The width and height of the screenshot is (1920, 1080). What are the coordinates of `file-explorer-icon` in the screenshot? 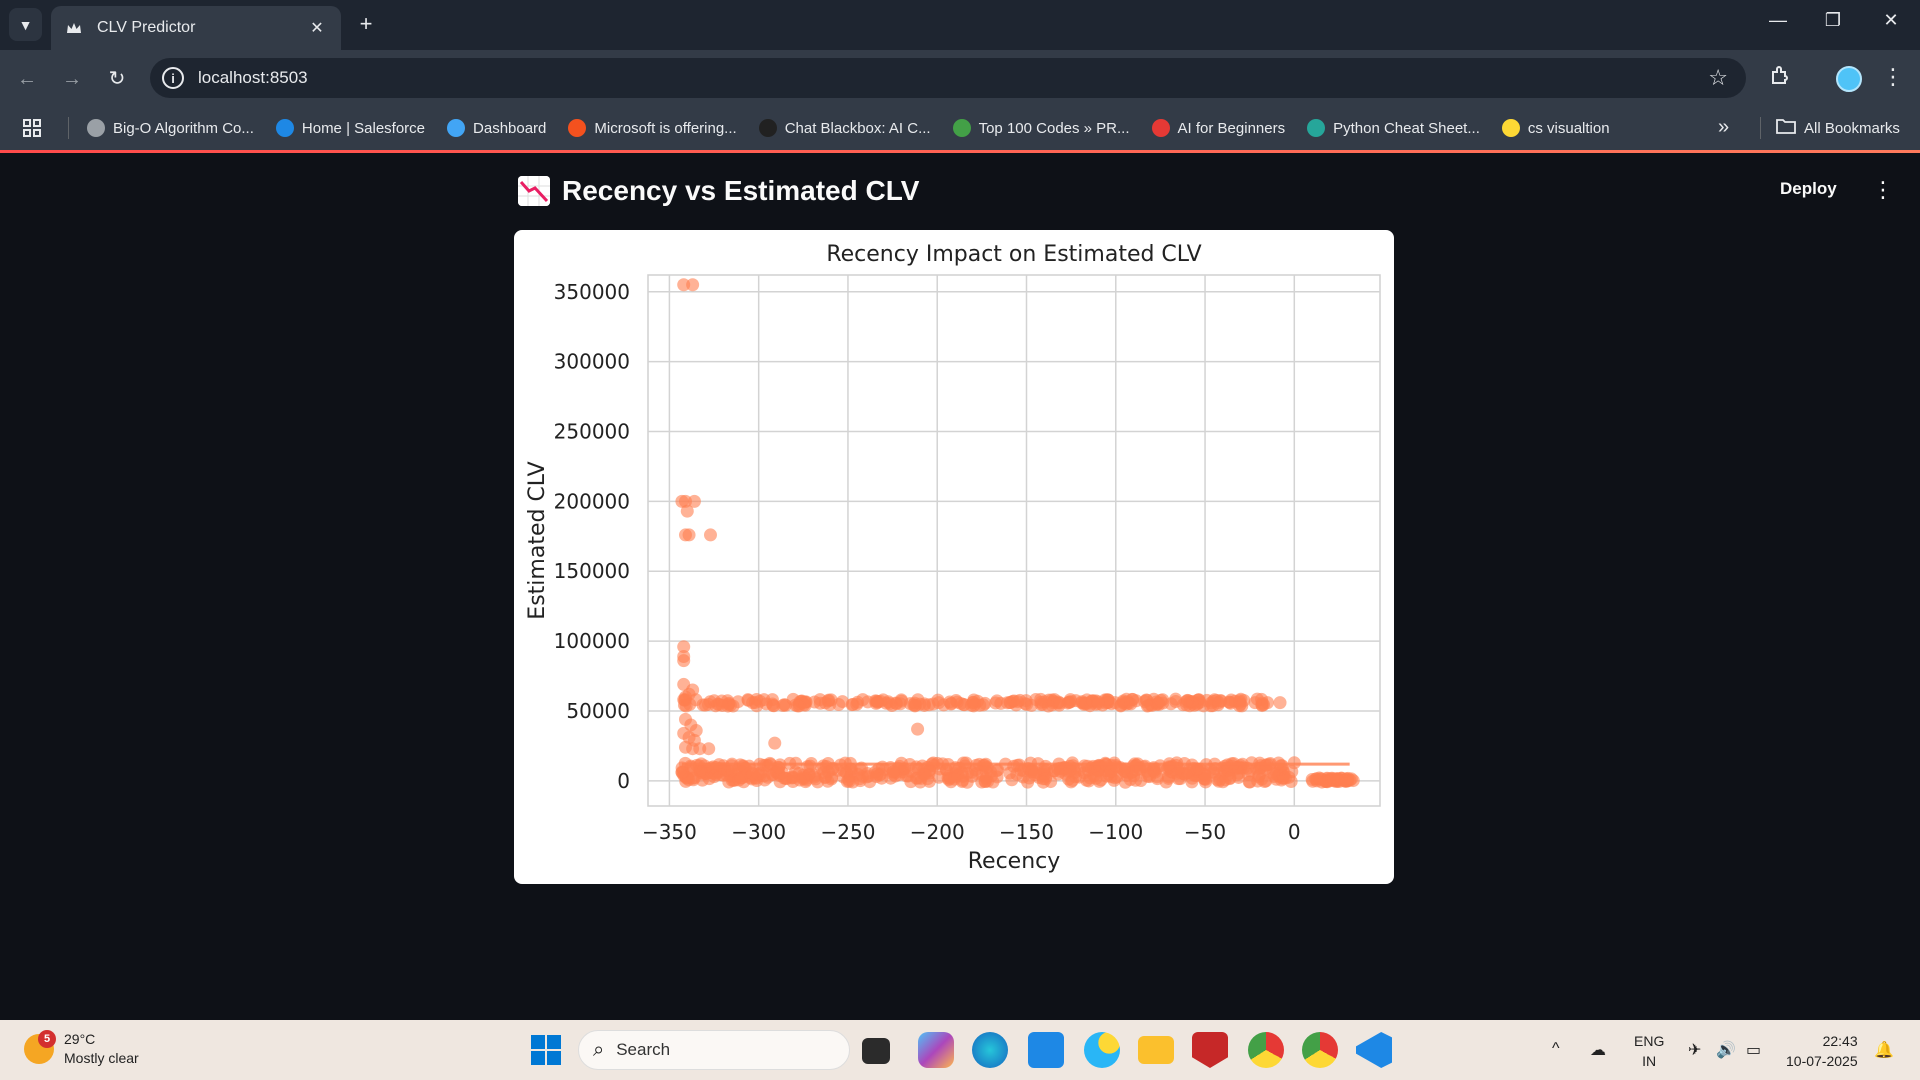 It's located at (1156, 1050).